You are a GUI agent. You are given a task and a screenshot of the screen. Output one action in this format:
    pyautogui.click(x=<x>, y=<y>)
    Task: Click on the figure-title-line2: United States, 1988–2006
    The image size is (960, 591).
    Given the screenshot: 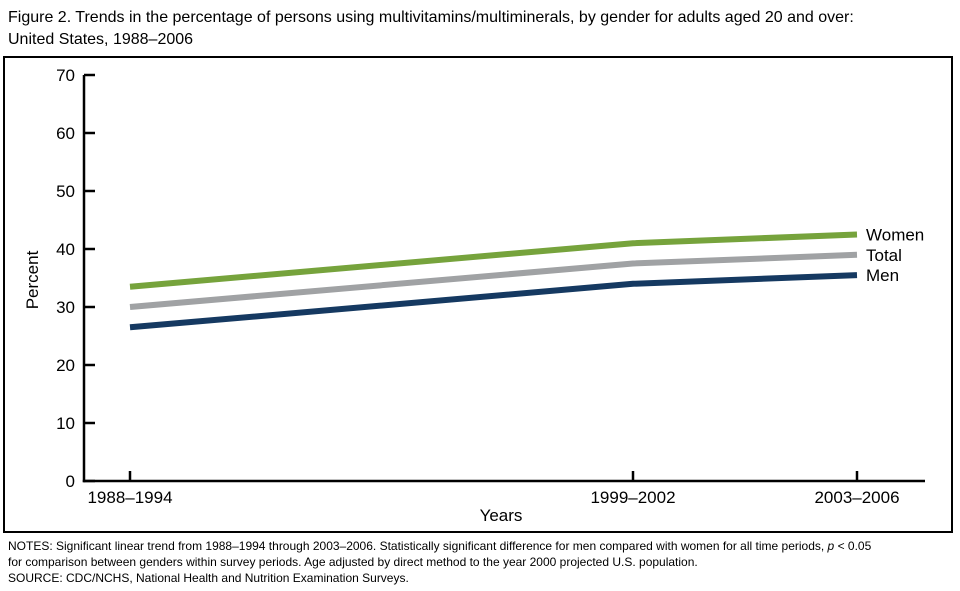 What is the action you would take?
    pyautogui.click(x=101, y=39)
    